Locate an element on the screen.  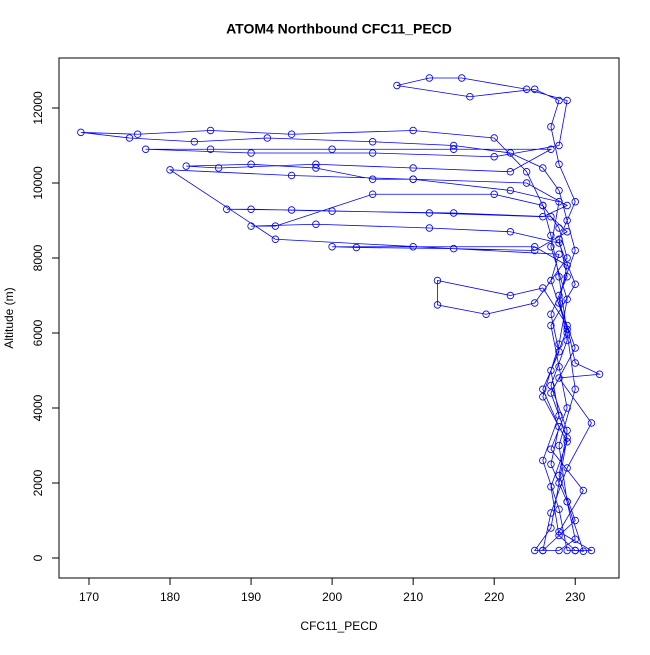
x-axis-label: CFC11_PECD is located at coordinates (338, 626).